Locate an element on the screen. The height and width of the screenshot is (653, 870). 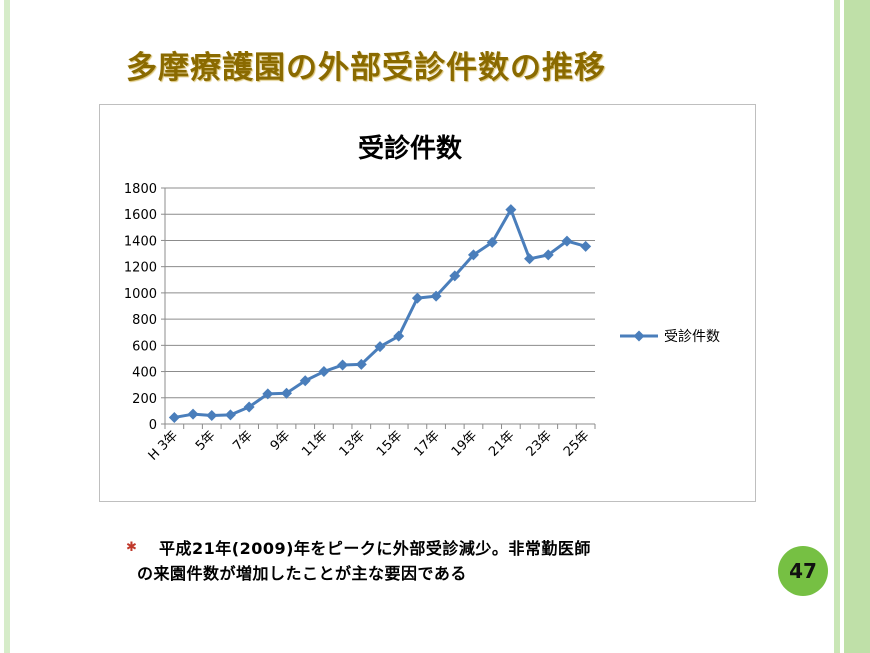
y-tick-label: 800 is located at coordinates (144, 320).